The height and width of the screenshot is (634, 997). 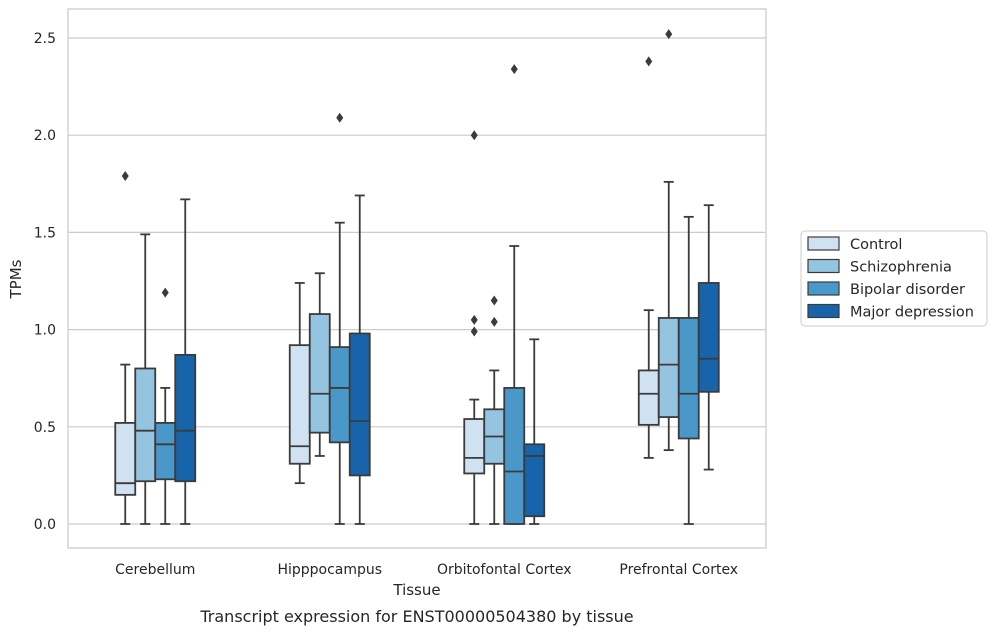 I want to click on x-tick-label: Orbitofontal Cortex, so click(x=504, y=570).